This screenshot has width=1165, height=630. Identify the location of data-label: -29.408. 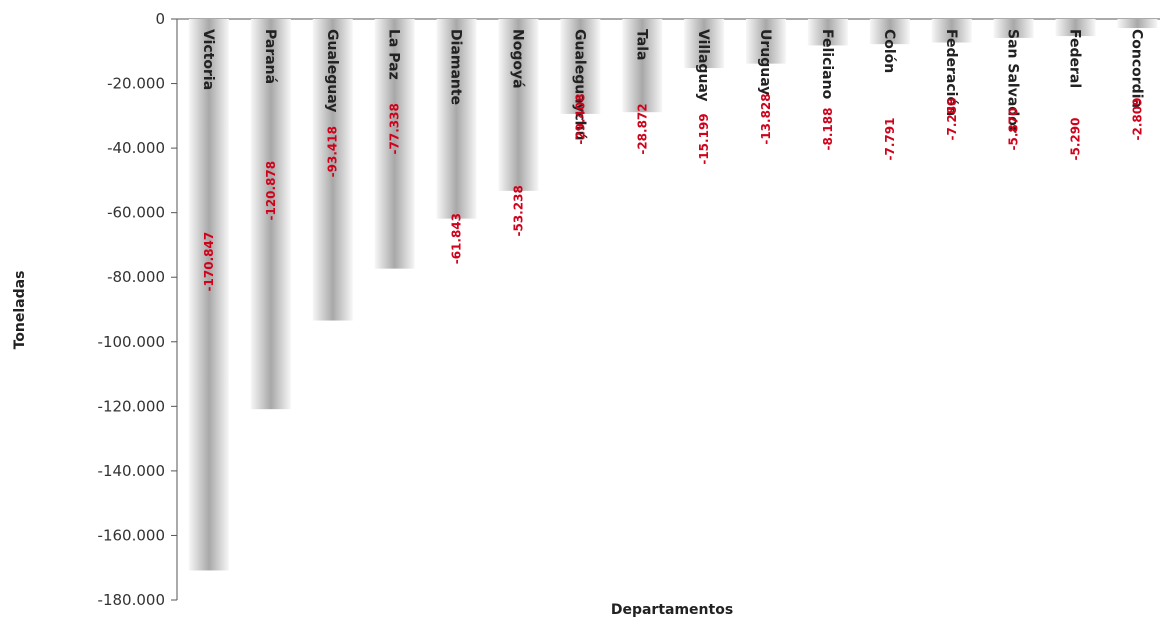
(580, 118).